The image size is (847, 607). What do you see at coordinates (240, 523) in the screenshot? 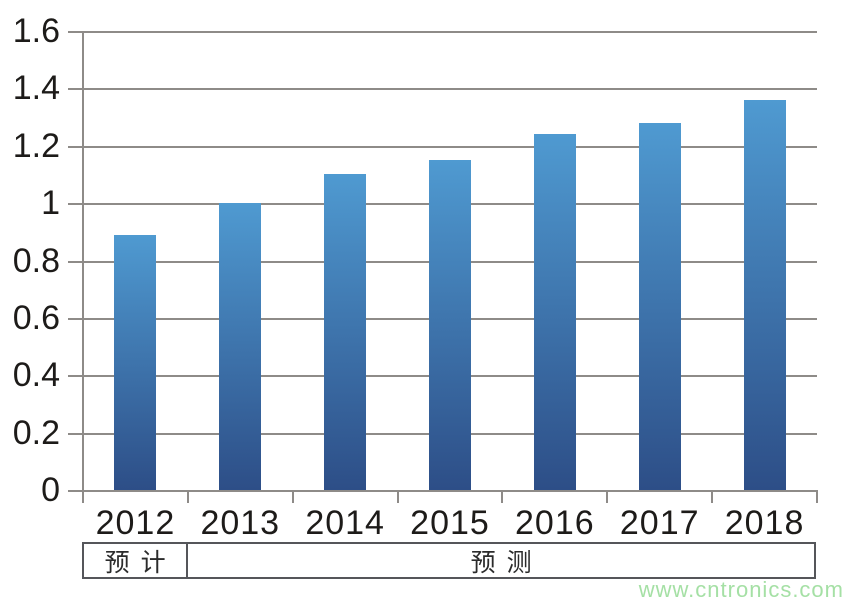
I see `x-tick-label: 2013` at bounding box center [240, 523].